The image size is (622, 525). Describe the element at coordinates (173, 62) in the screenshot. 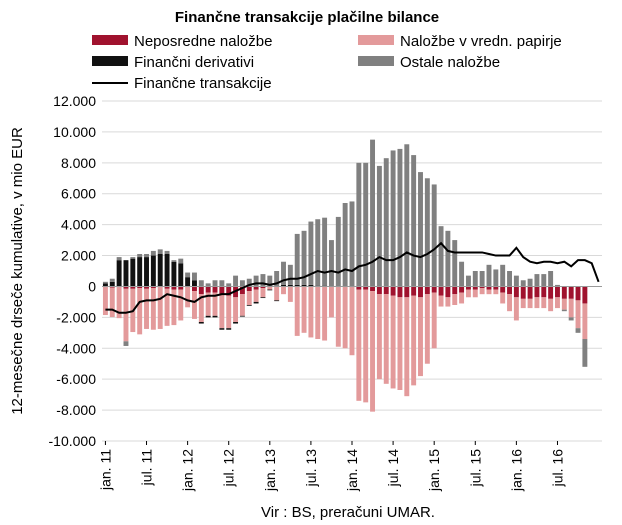

I see `legend-item: Finančni derivativi` at that location.